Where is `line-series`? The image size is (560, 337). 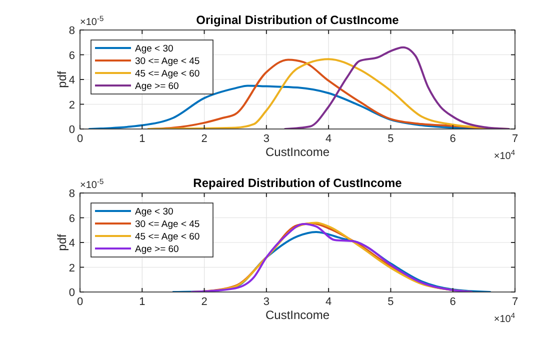 line-series is located at coordinates (397, 87).